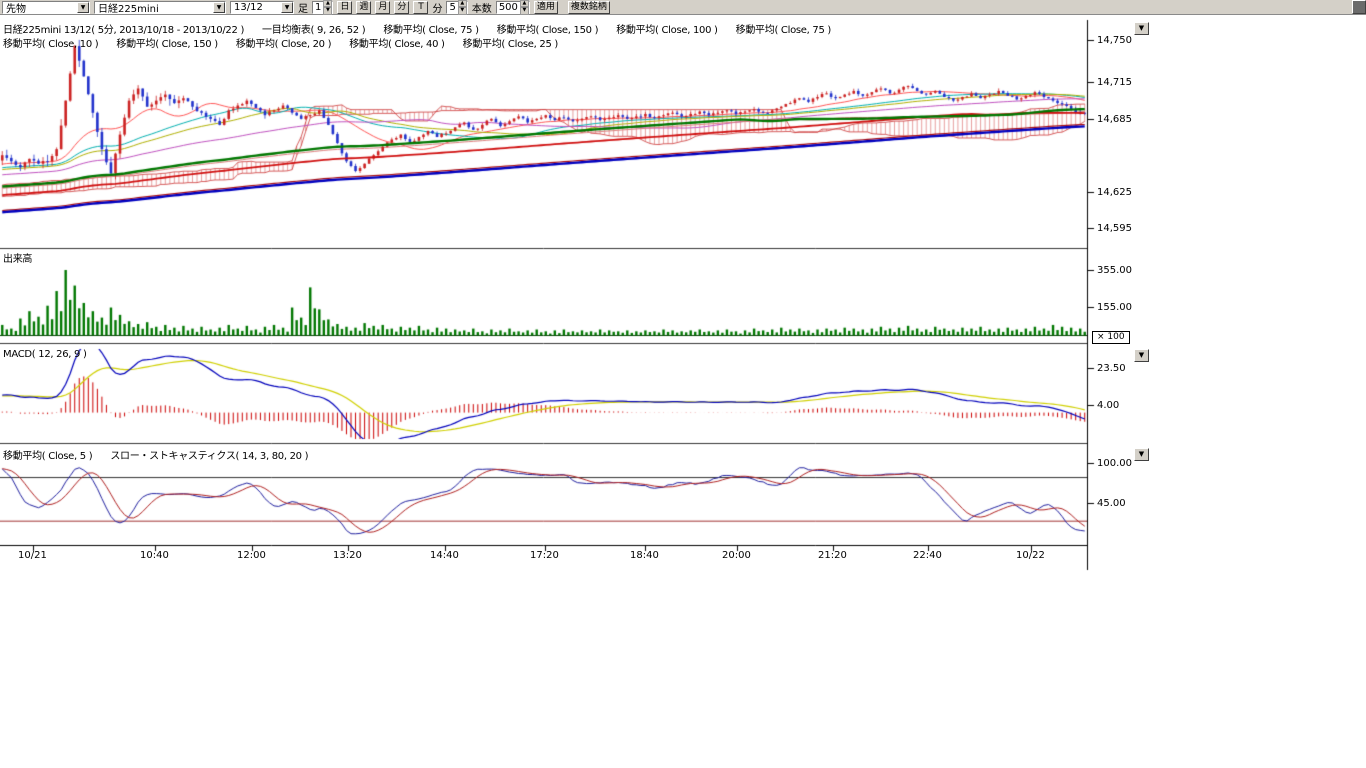  What do you see at coordinates (1141, 28) in the screenshot?
I see `price-panel-dropdown-button: ▼` at bounding box center [1141, 28].